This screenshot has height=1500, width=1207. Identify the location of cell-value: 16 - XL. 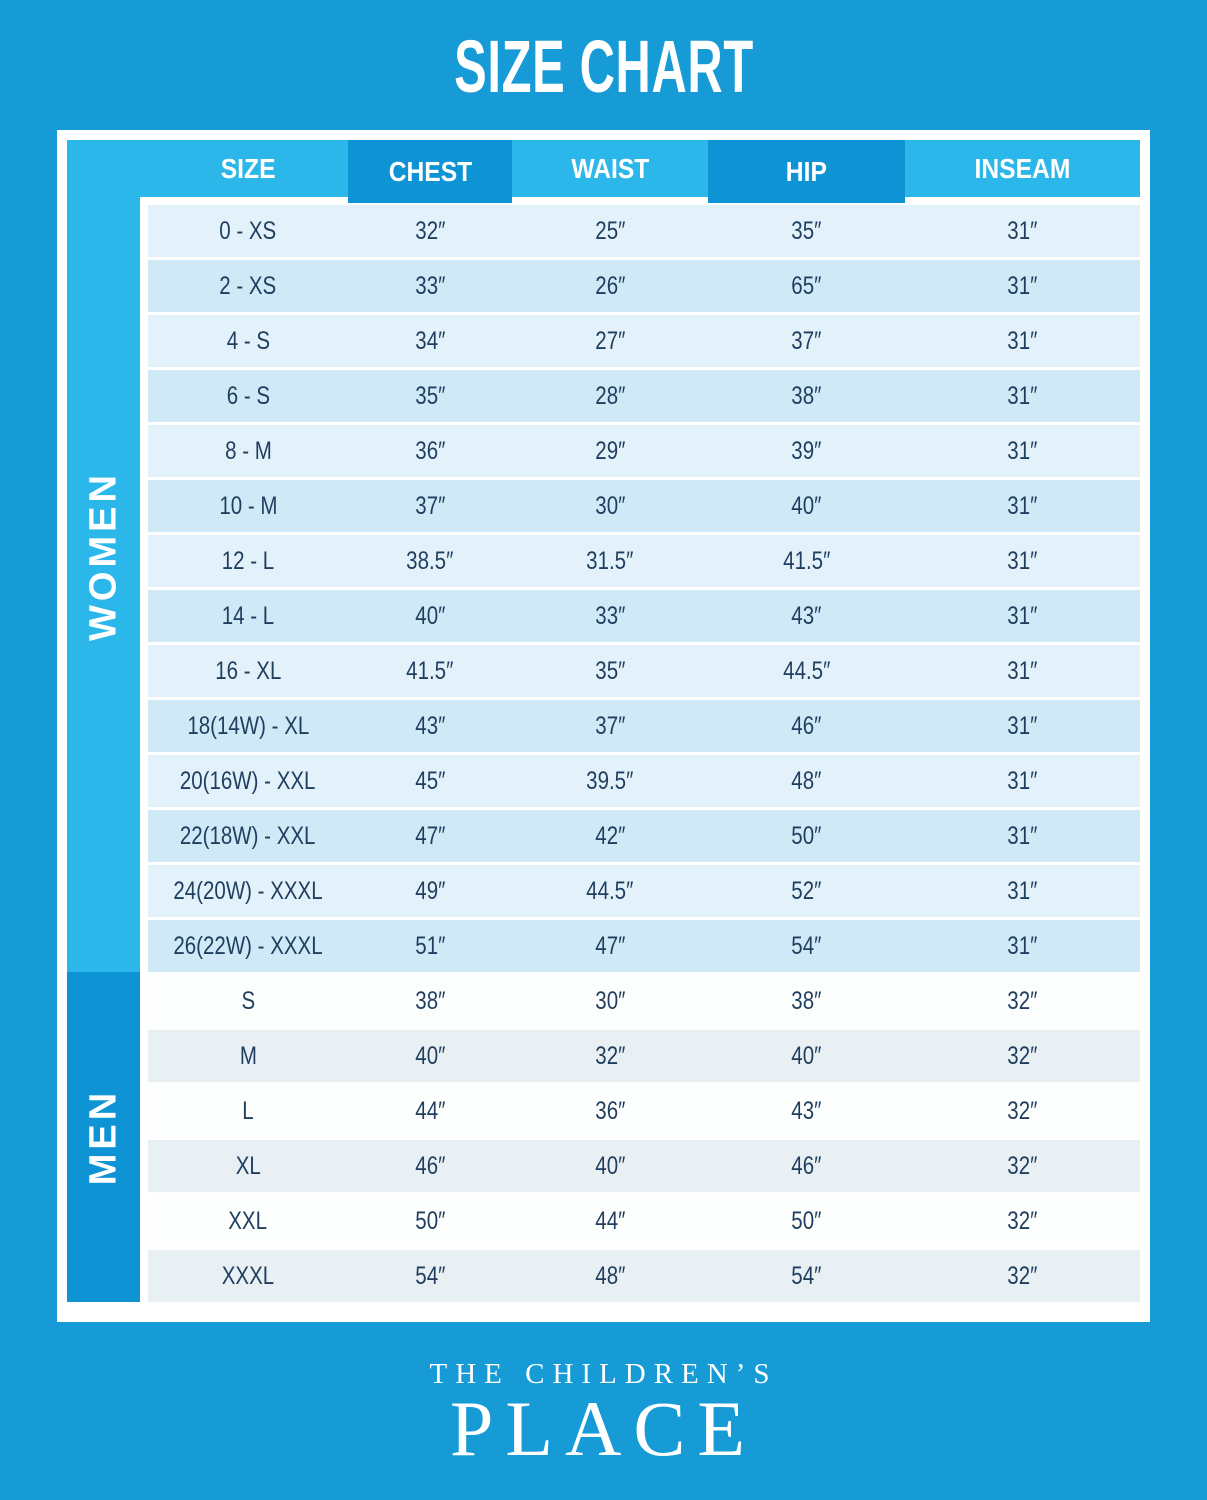
(248, 670).